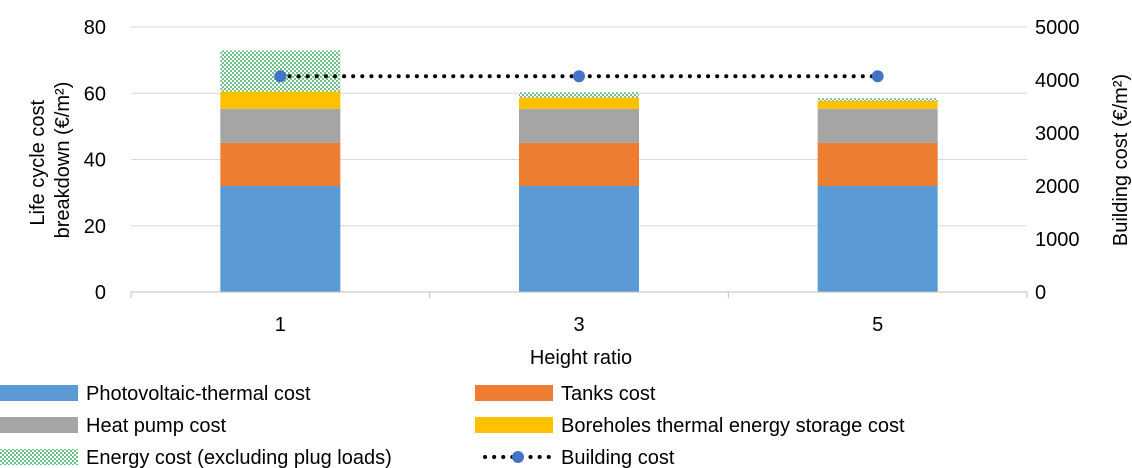  I want to click on x-tick-label: 1, so click(280, 325).